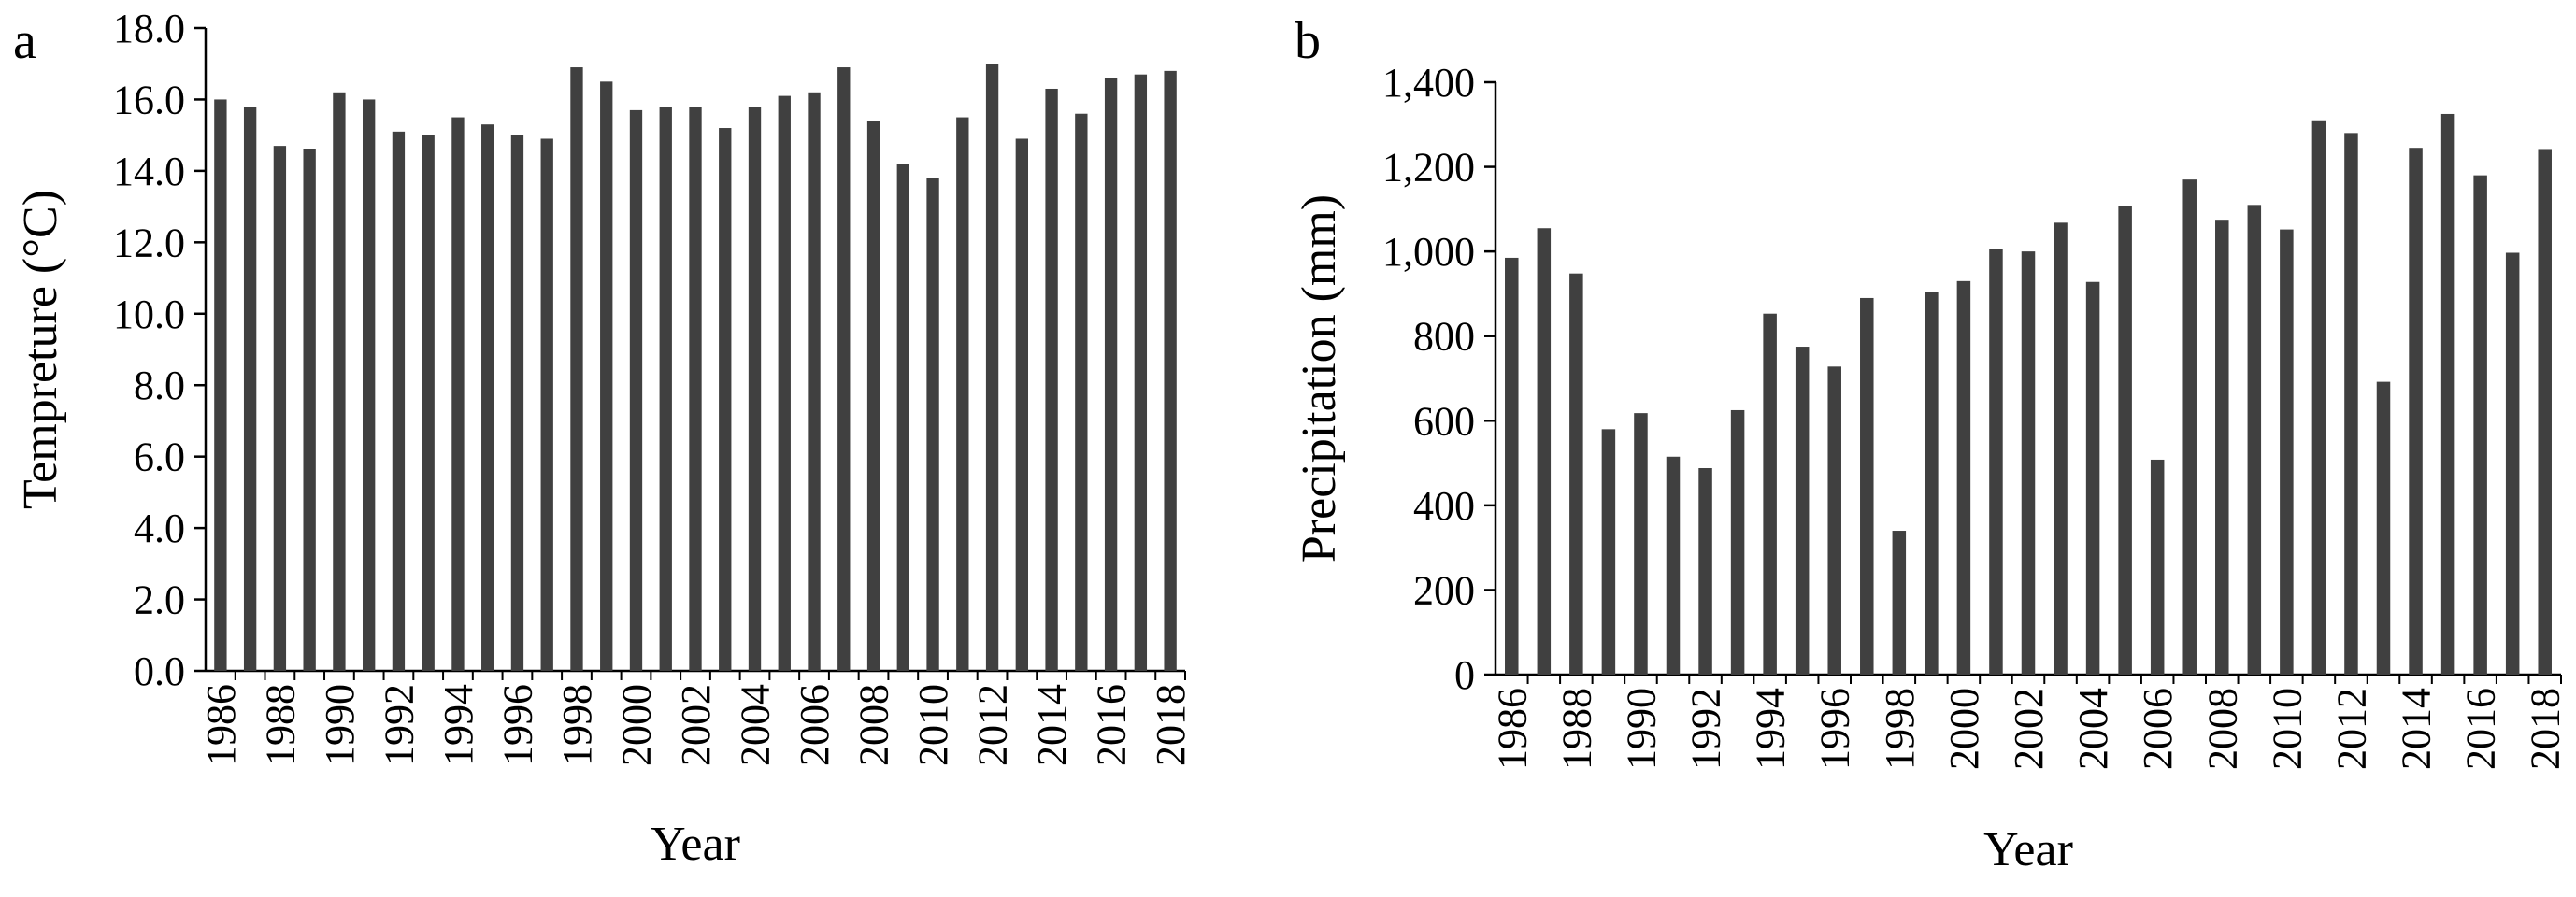 Image resolution: width=2576 pixels, height=897 pixels. Describe the element at coordinates (2287, 452) in the screenshot. I see `bar-2010` at that location.